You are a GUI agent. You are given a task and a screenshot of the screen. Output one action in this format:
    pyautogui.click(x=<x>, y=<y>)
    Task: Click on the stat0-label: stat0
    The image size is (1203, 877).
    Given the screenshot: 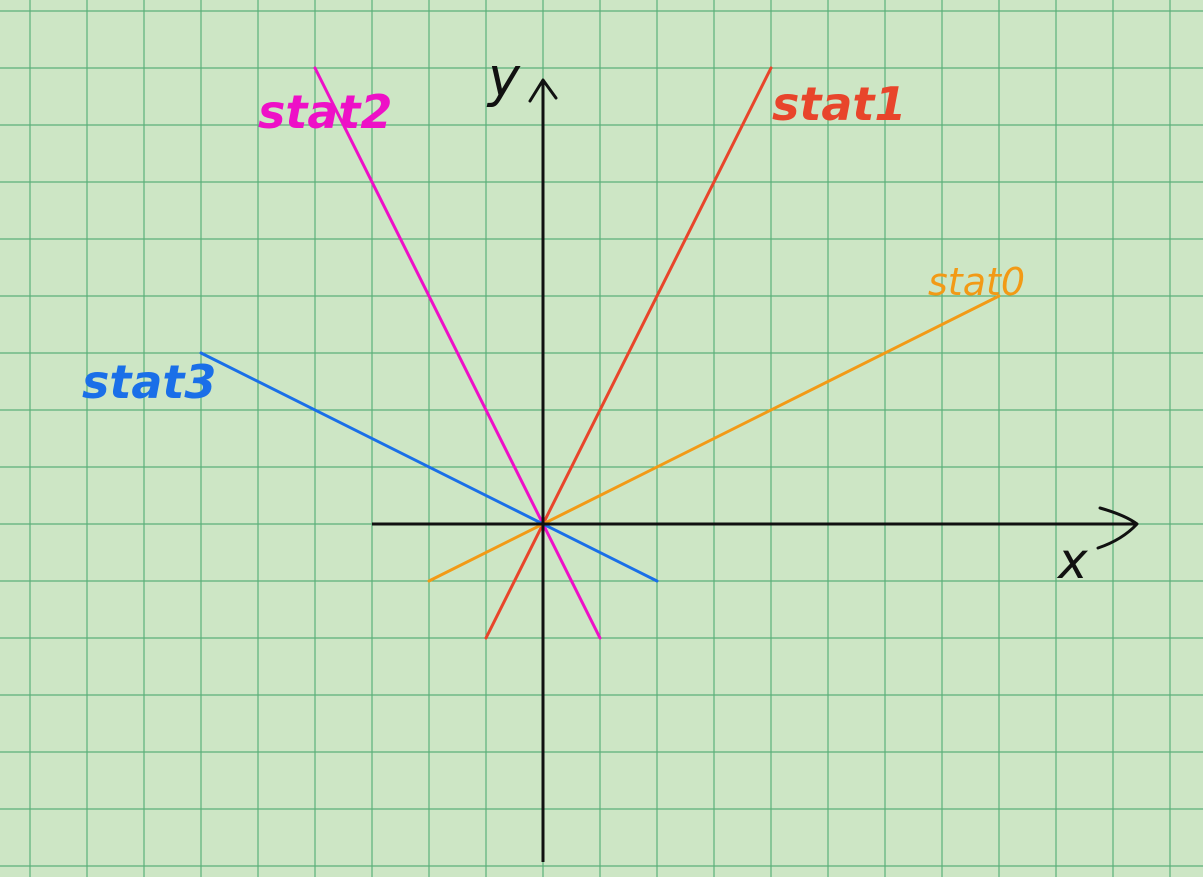 What is the action you would take?
    pyautogui.click(x=976, y=282)
    